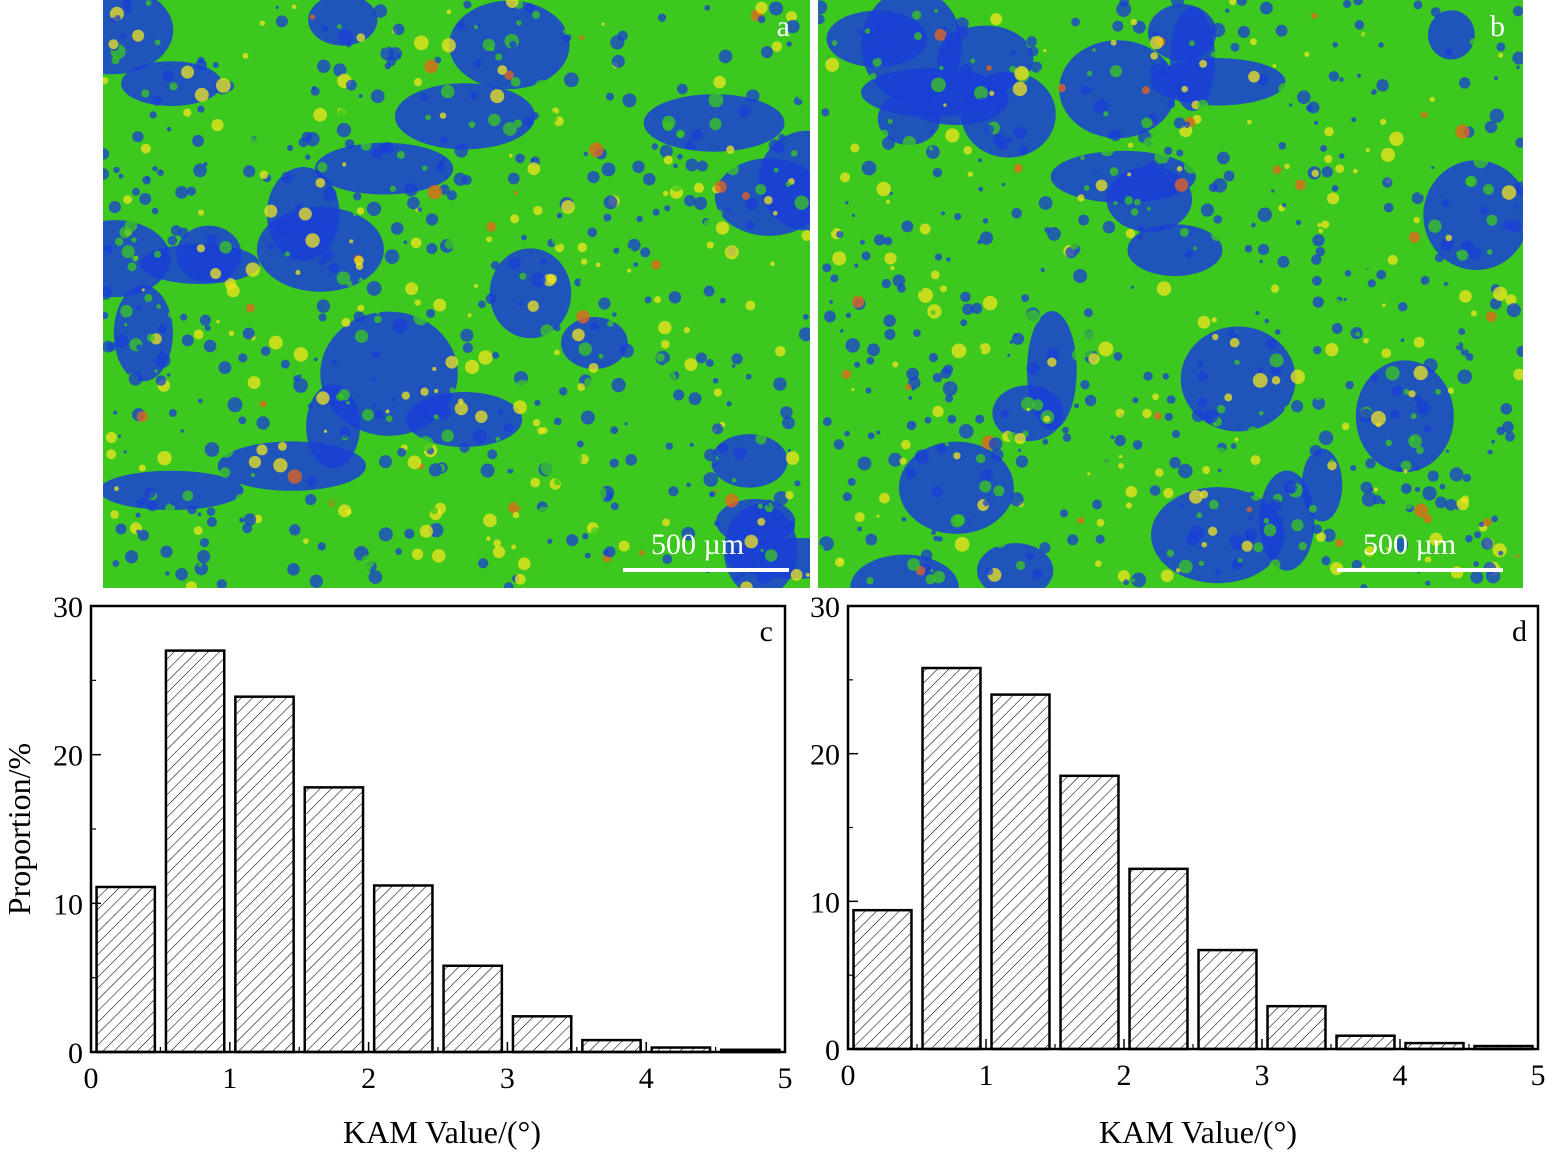 This screenshot has height=1159, width=1561. What do you see at coordinates (1400, 1075) in the screenshot?
I see `x-tick-label-d: 4` at bounding box center [1400, 1075].